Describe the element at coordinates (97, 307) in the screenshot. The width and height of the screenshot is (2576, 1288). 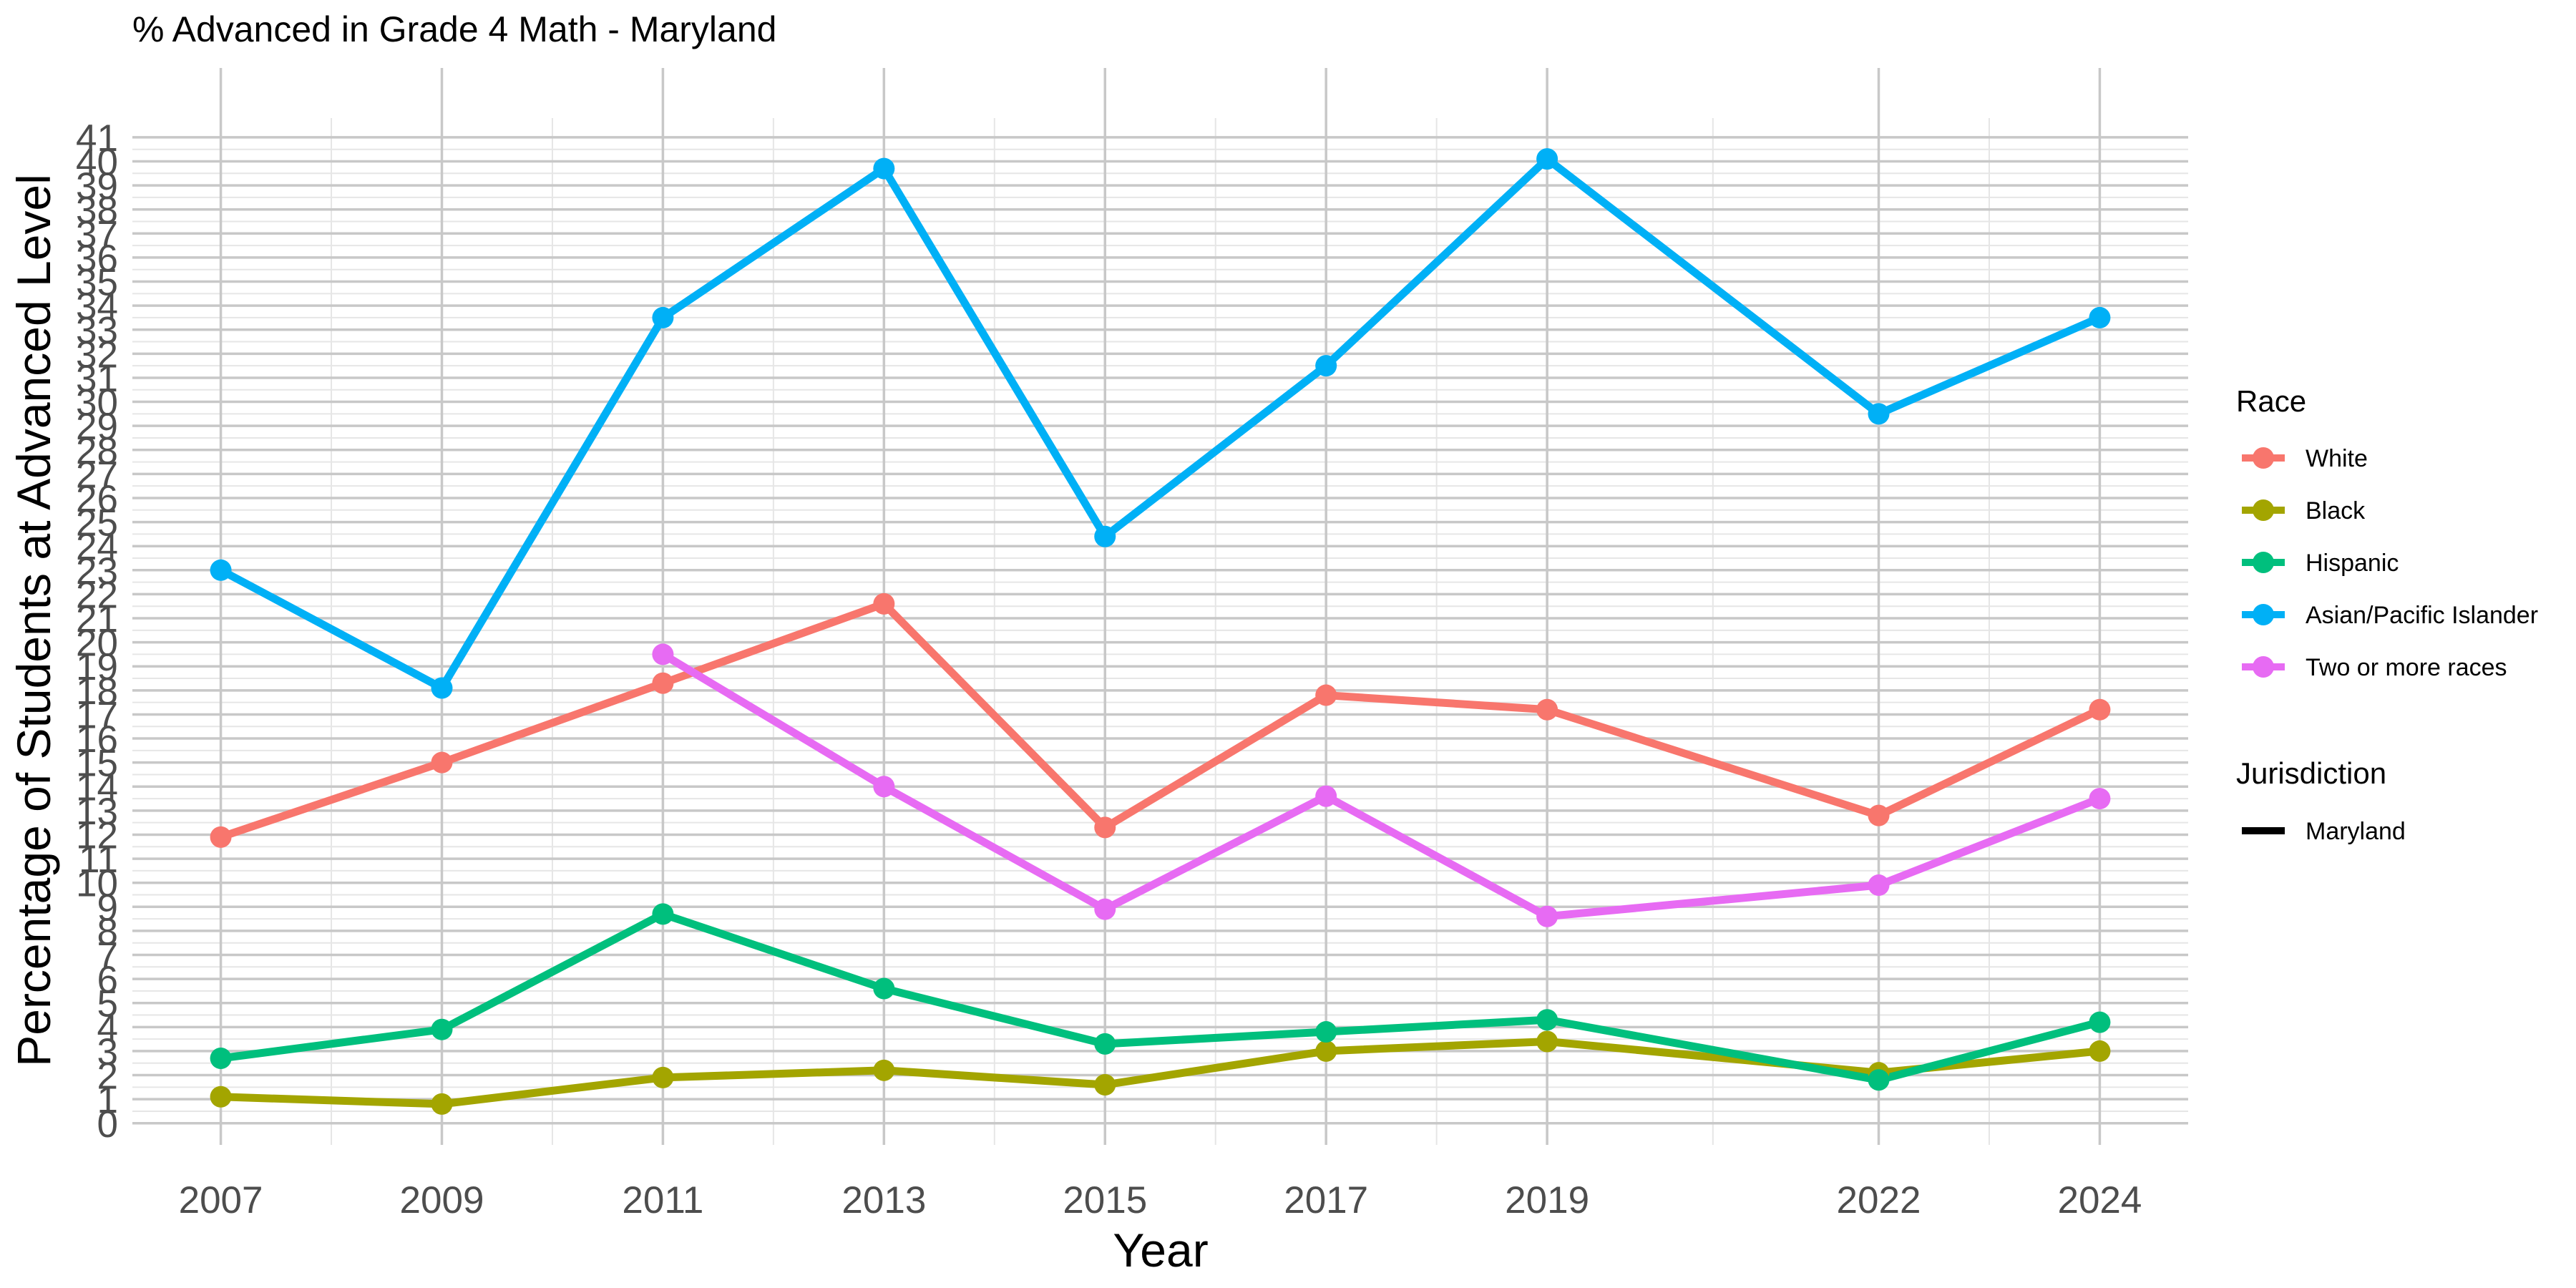
I see `y-tick-label: 34` at that location.